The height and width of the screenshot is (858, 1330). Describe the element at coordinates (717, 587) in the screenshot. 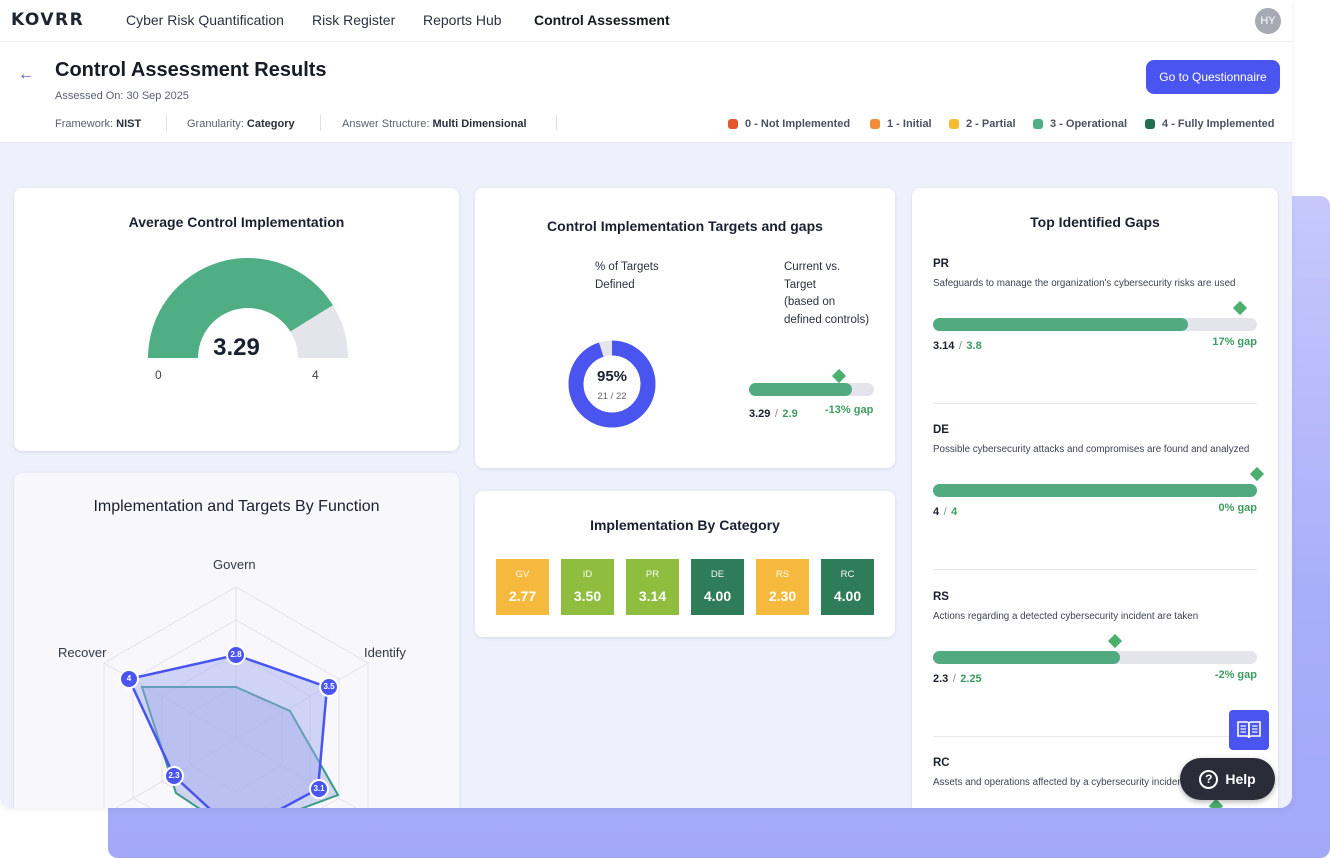

I see `category-tile-de: DE 4.00` at that location.